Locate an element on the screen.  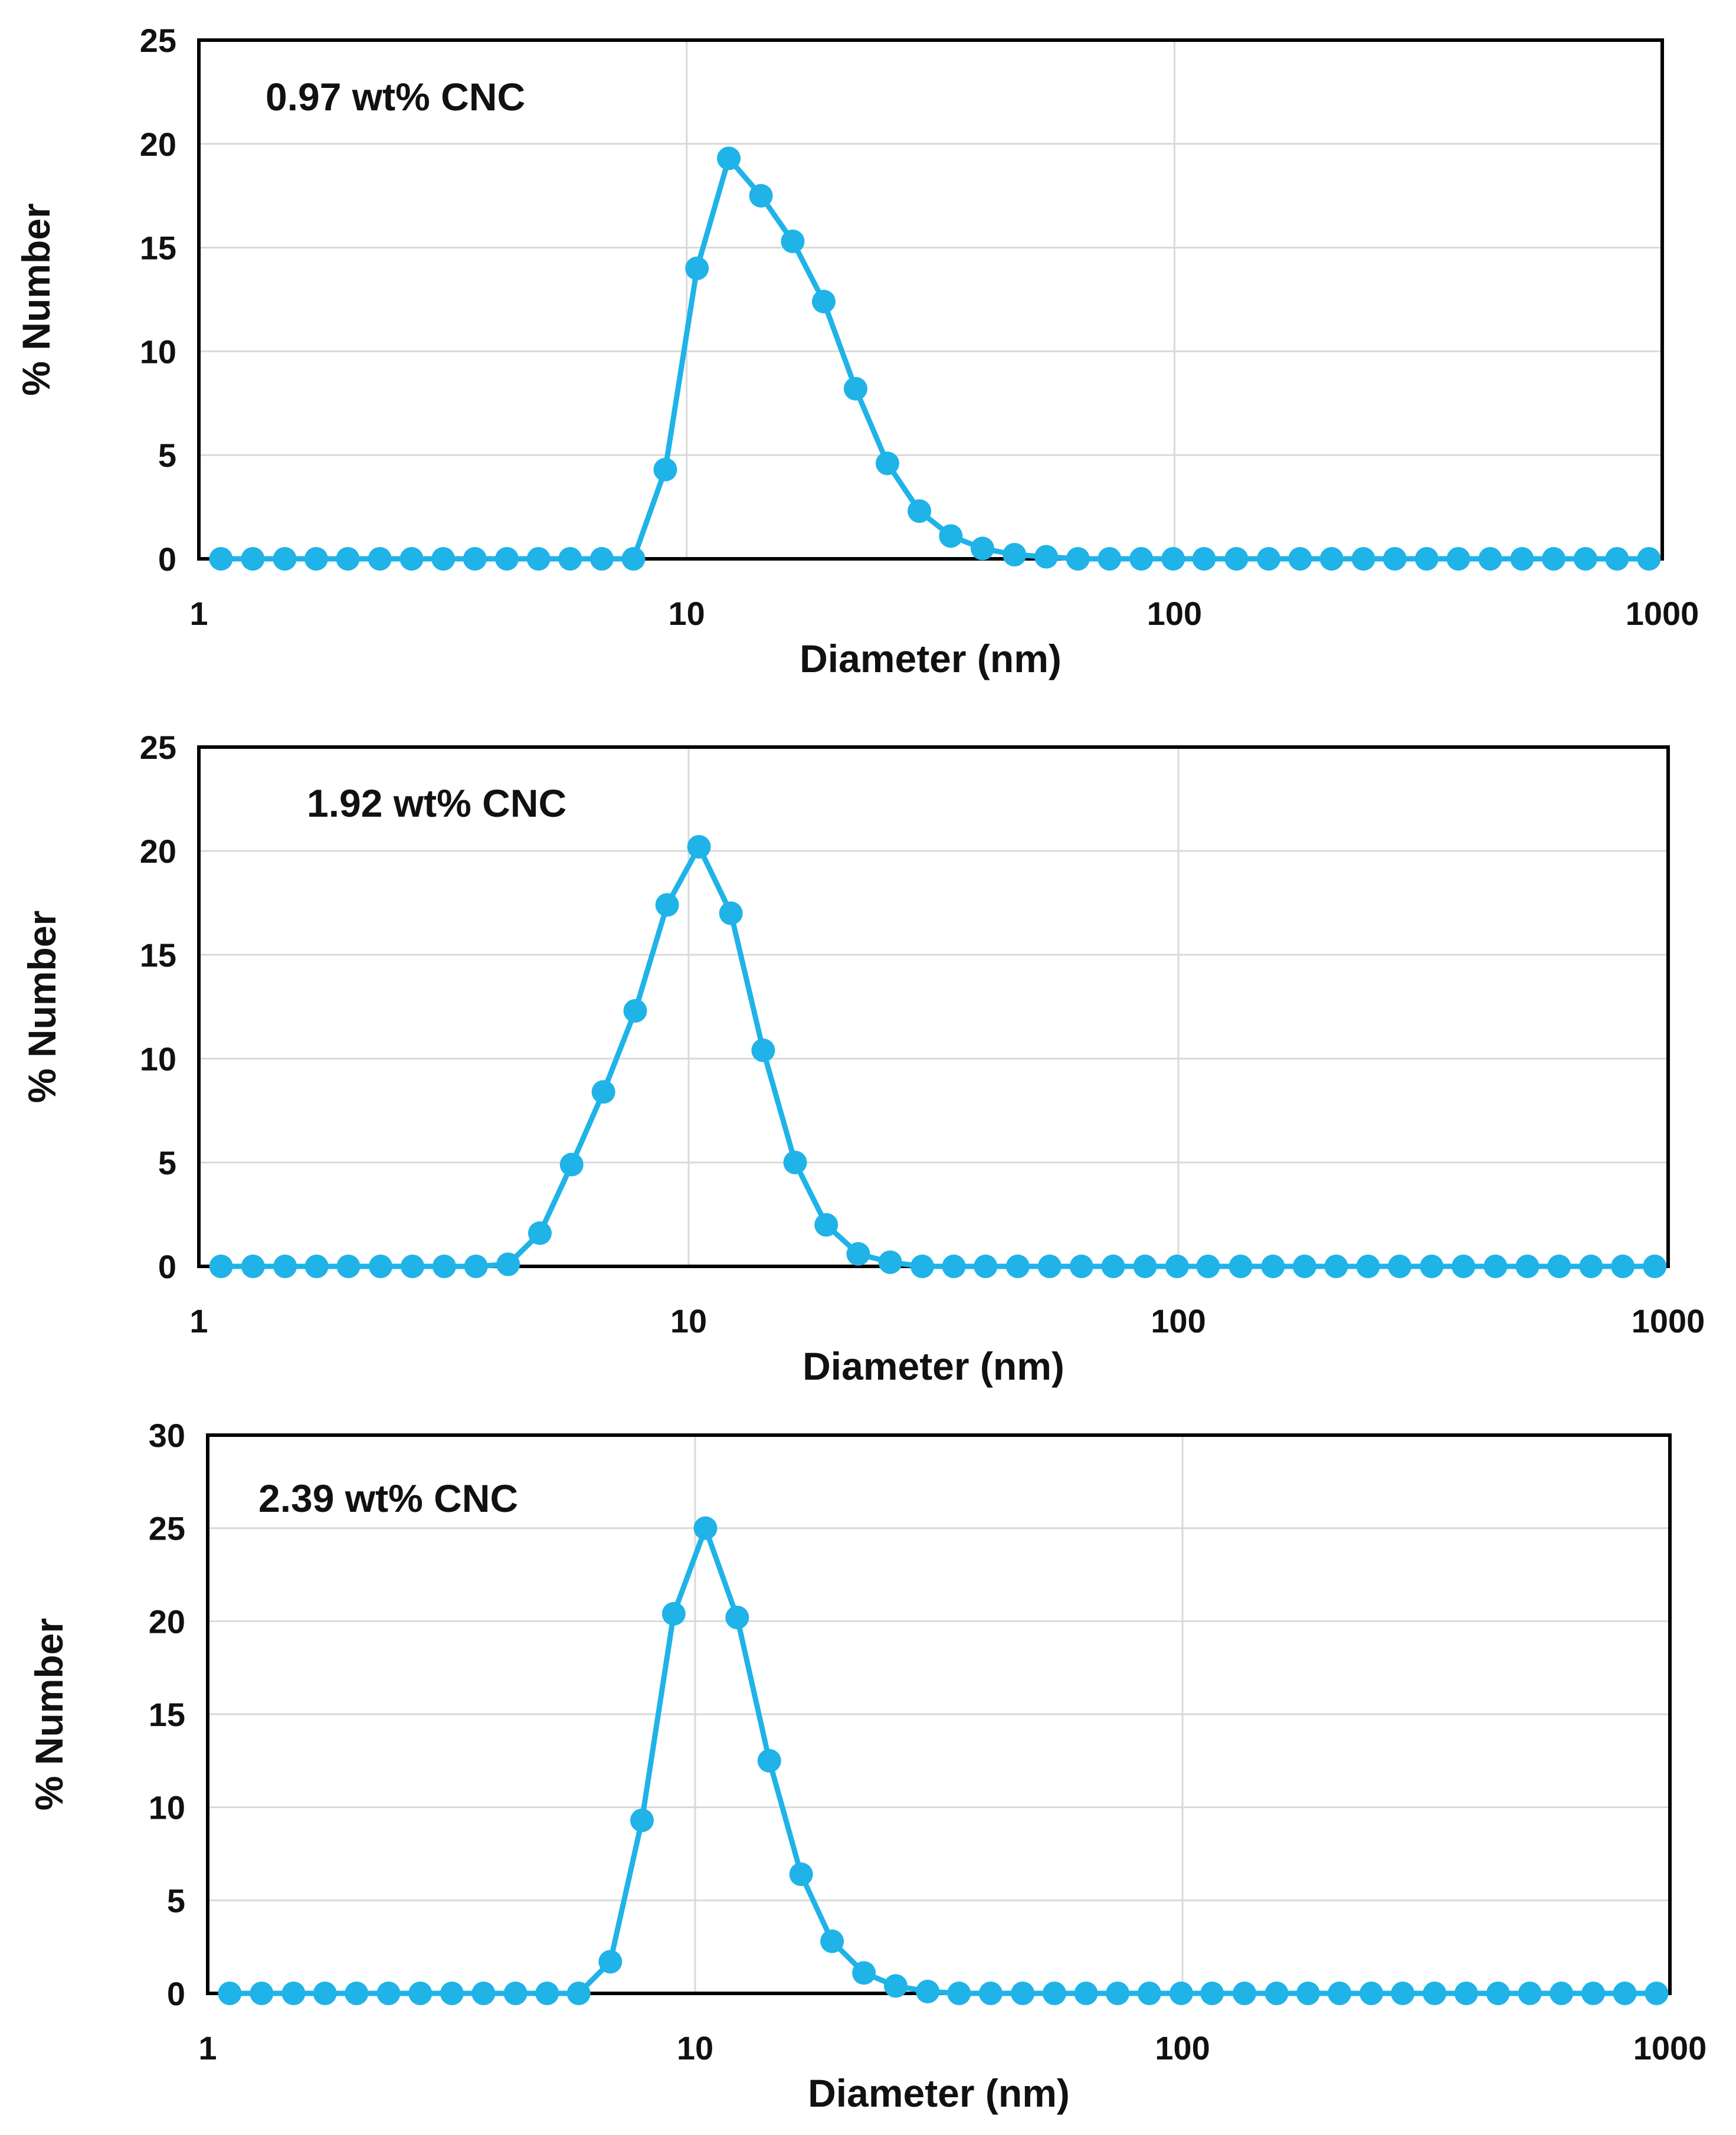
y-tick-label: 5 is located at coordinates (167, 455).